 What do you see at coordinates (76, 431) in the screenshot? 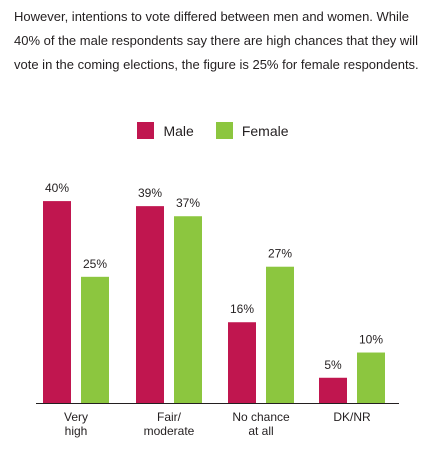
I see `category-label-line: high` at bounding box center [76, 431].